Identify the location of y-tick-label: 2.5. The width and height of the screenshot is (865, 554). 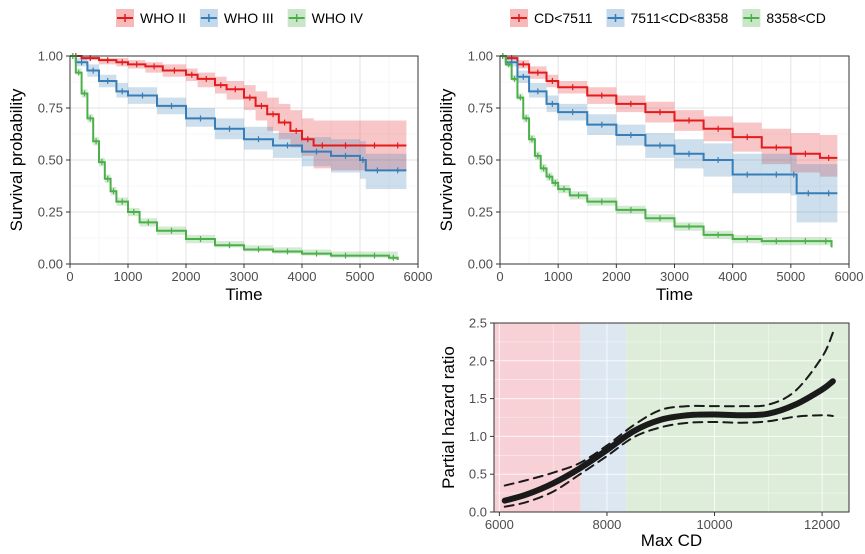
(478, 323).